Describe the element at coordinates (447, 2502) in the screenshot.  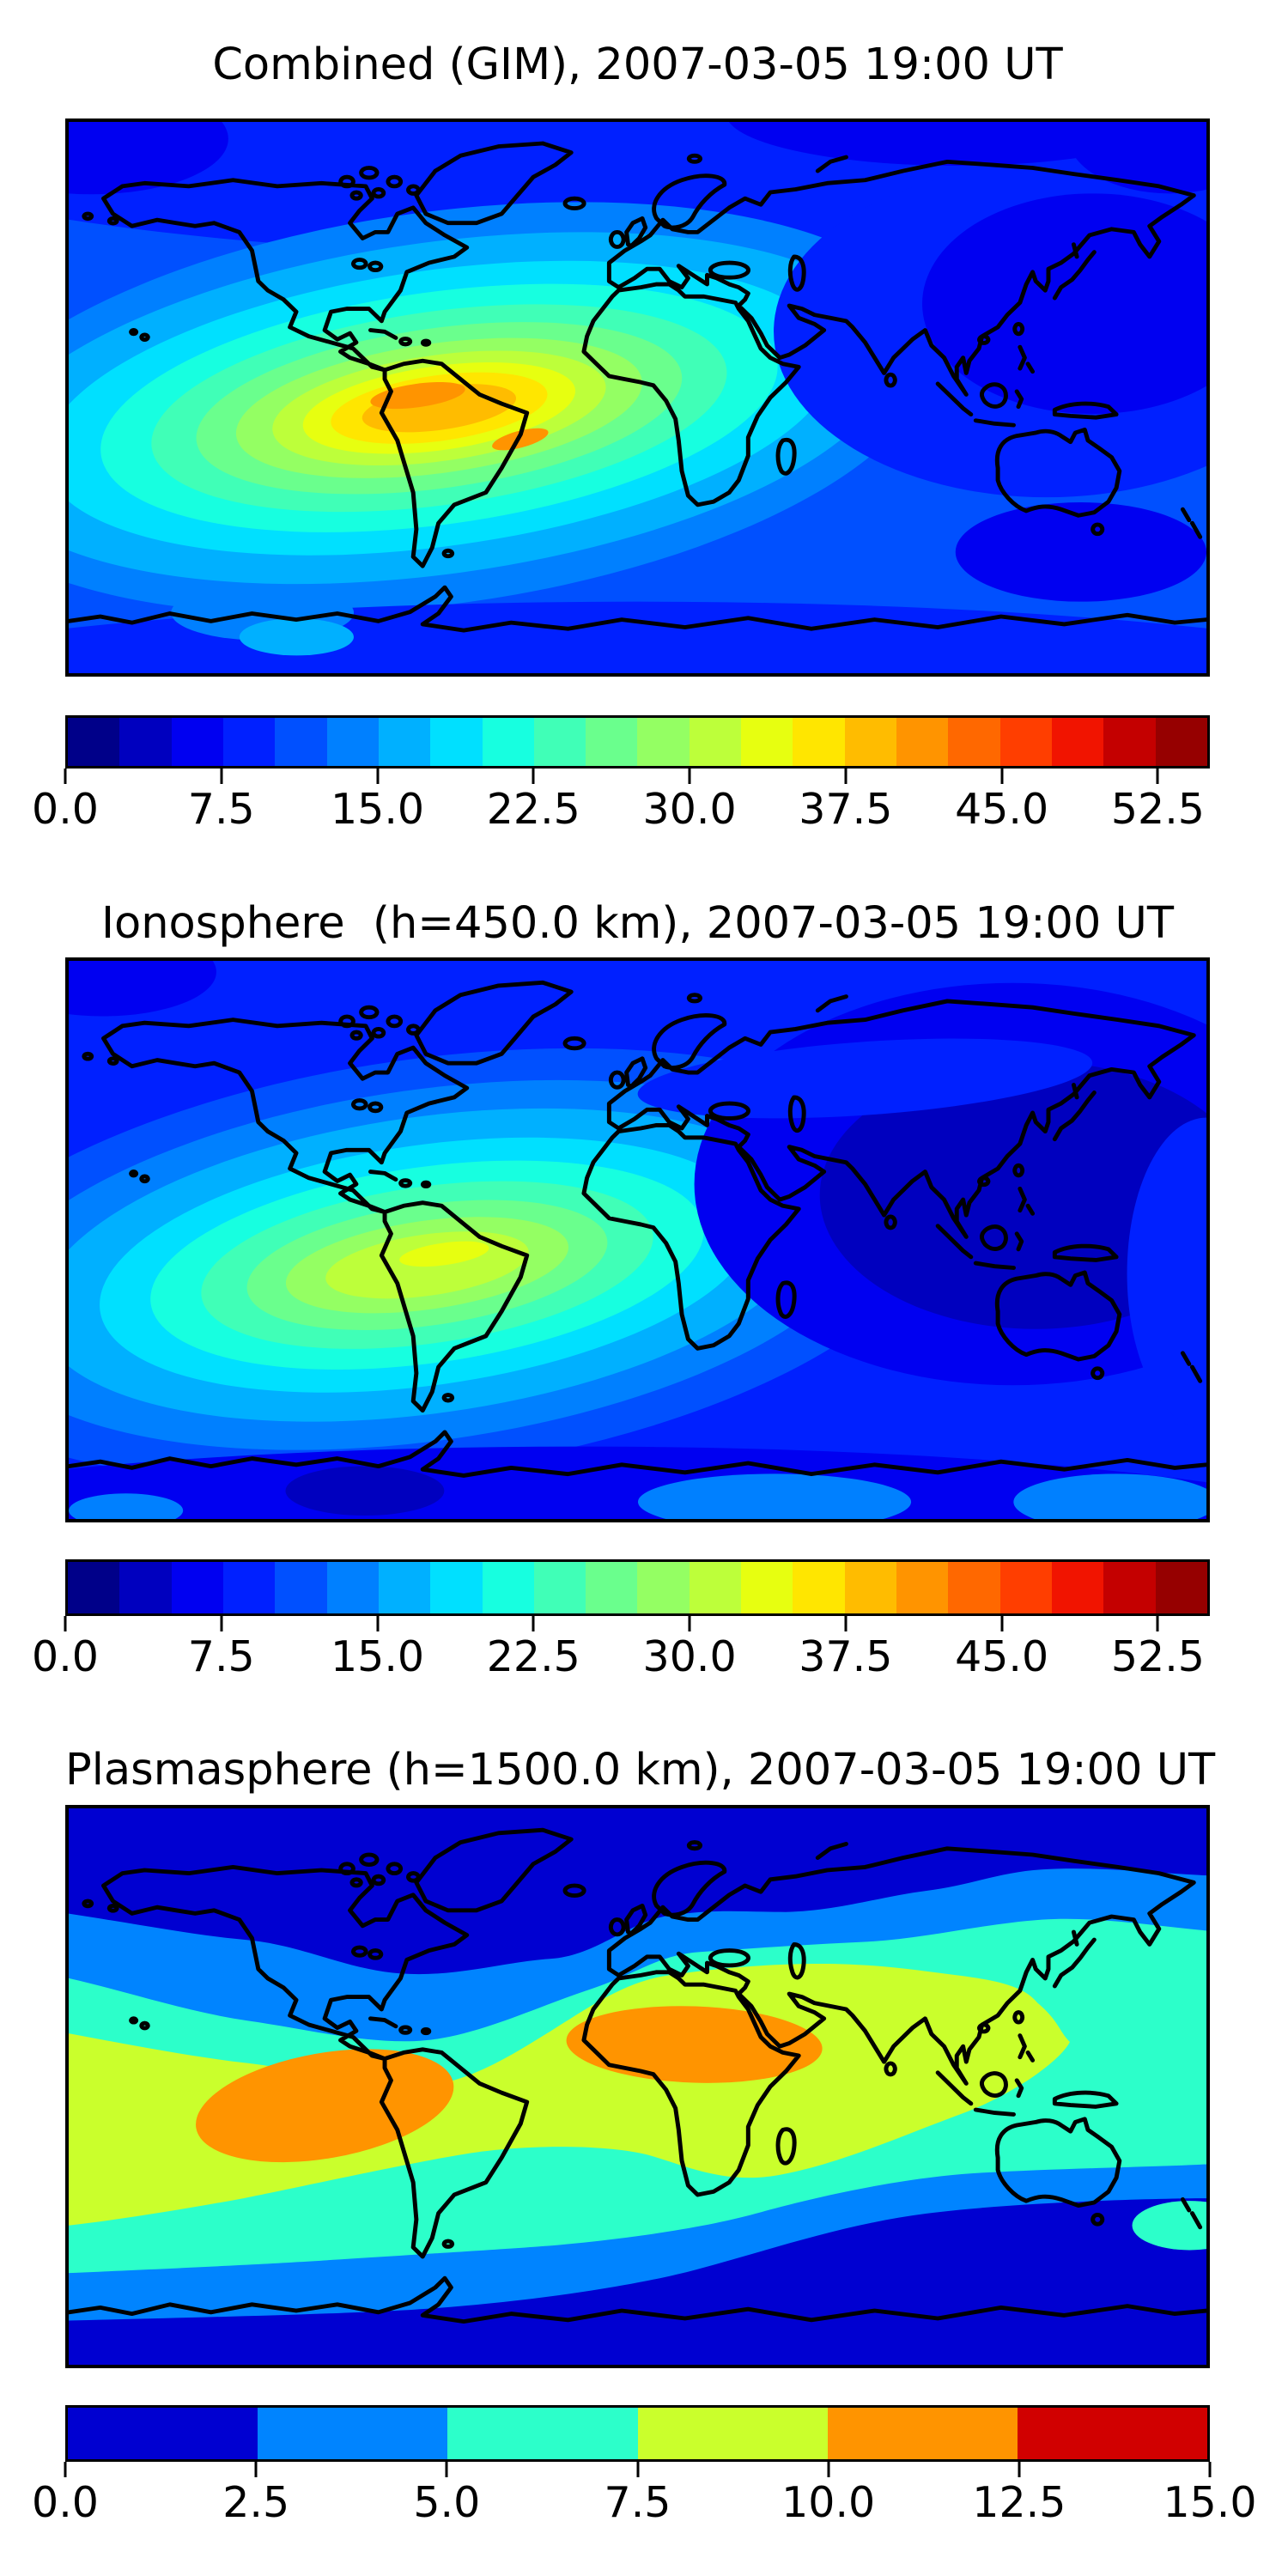
I see `colorbar-tick-label: 5.0` at that location.